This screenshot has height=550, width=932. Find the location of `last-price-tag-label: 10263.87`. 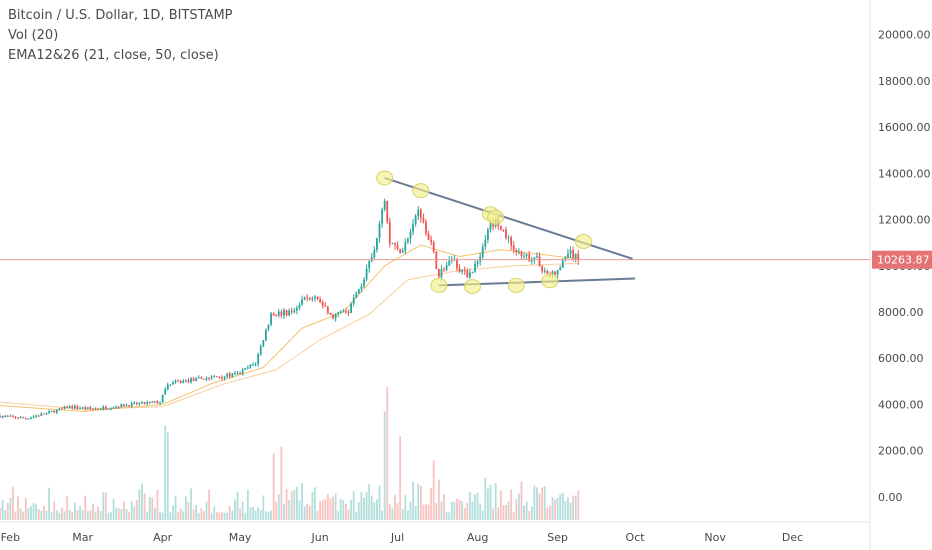

last-price-tag-label: 10263.87 is located at coordinates (903, 260).